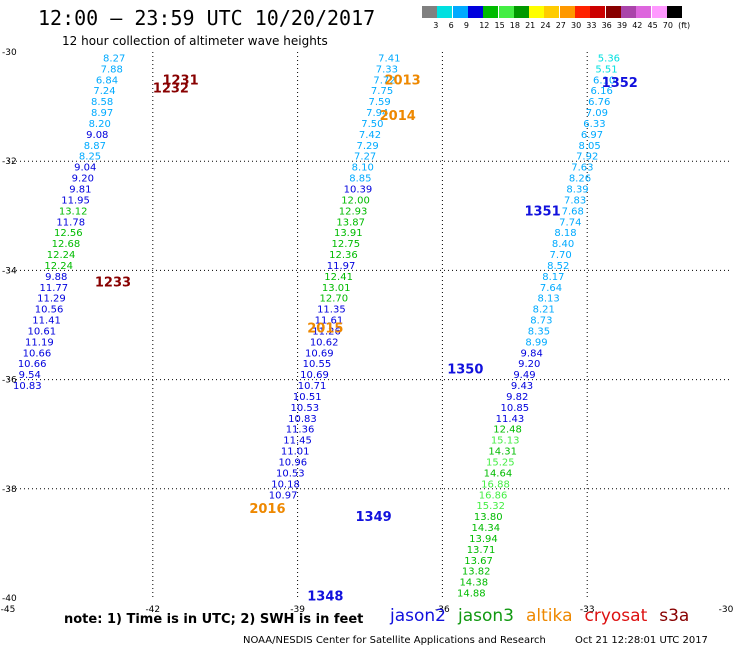 The image size is (740, 650). I want to click on swh-label: 13.82, so click(476, 572).